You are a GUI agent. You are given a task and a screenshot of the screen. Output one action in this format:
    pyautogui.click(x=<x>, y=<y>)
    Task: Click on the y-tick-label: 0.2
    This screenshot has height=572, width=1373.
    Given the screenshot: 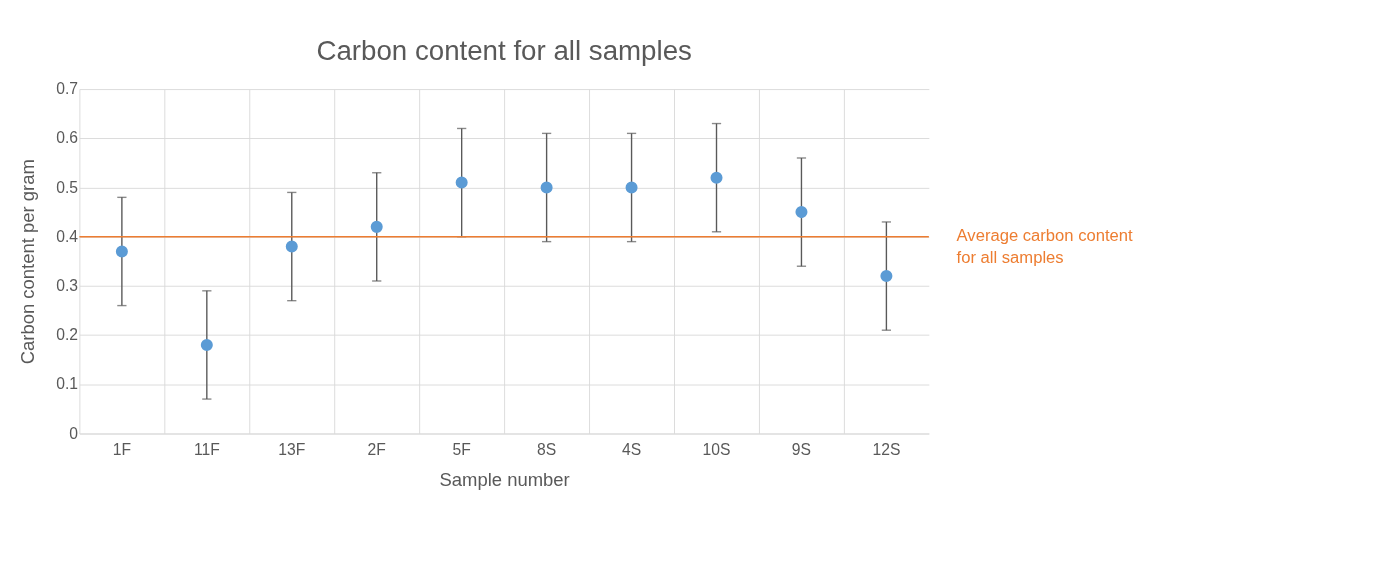 What is the action you would take?
    pyautogui.click(x=67, y=335)
    